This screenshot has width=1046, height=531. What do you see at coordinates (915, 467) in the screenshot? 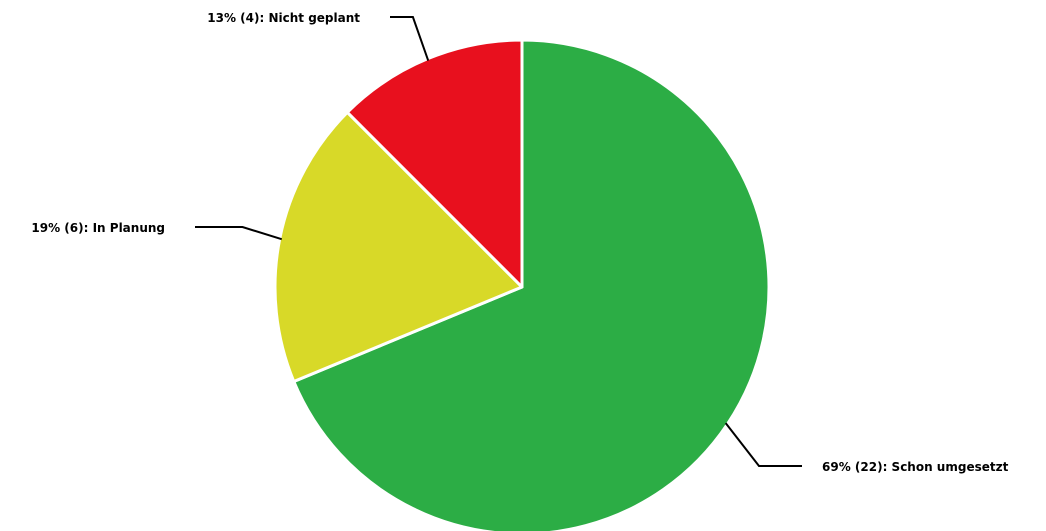
I see `slice-label: 69% (22): Schon umgesetzt` at bounding box center [915, 467].